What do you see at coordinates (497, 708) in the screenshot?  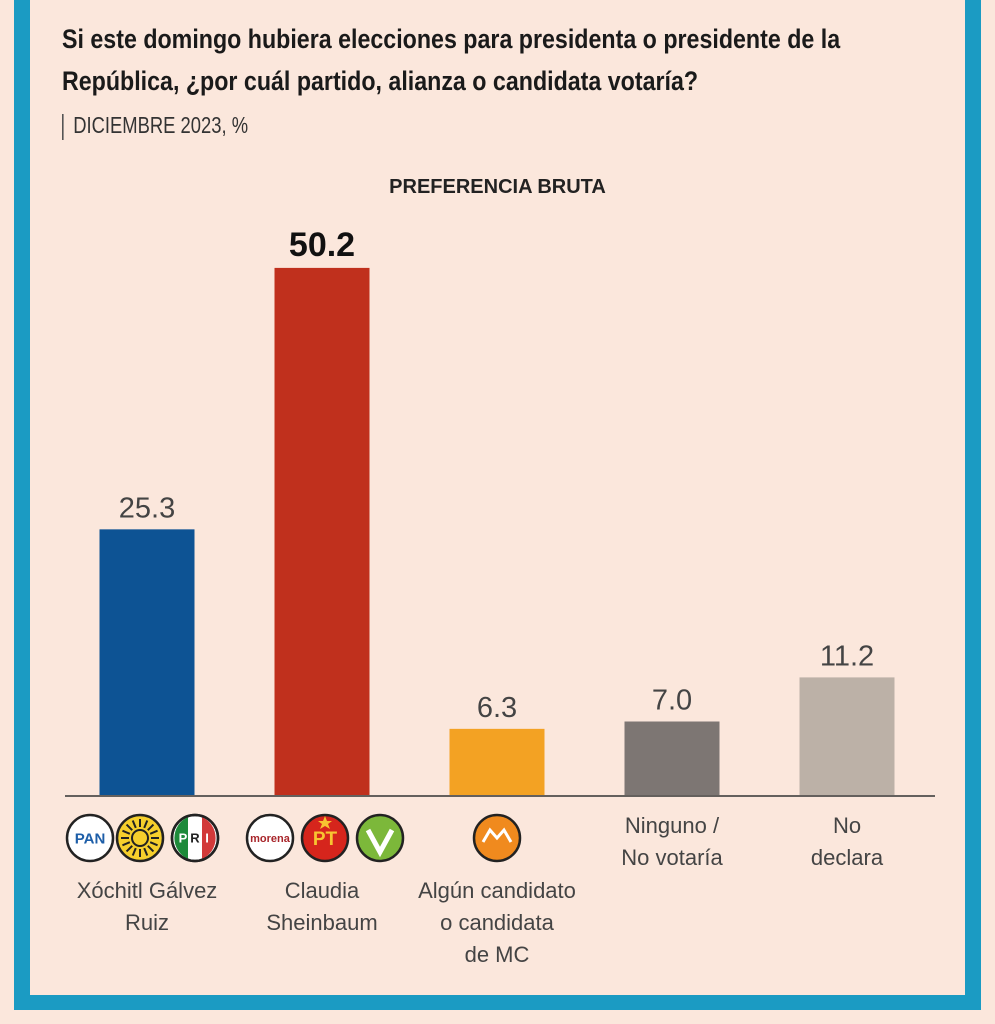 I see `data-label-2: 6.3` at bounding box center [497, 708].